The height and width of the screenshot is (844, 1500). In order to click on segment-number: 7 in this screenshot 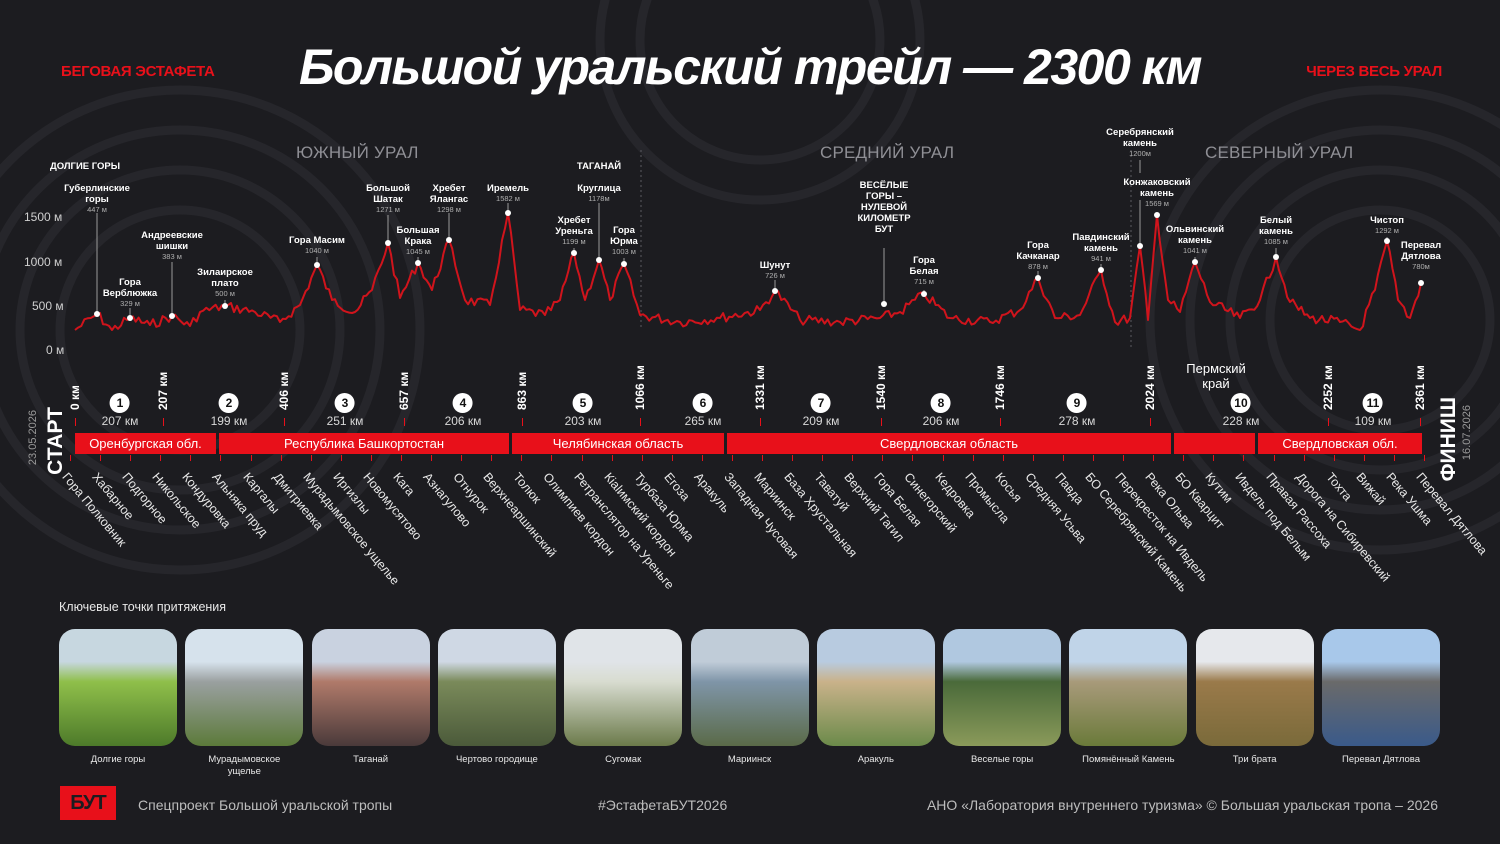, I will do `click(820, 403)`.